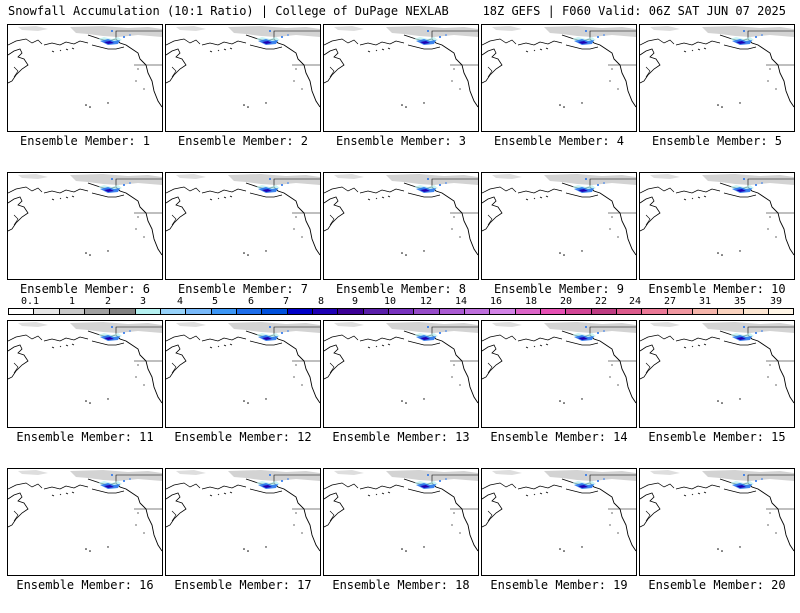 This screenshot has width=800, height=613. Describe the element at coordinates (390, 301) in the screenshot. I see `colorbar-label: 10` at that location.